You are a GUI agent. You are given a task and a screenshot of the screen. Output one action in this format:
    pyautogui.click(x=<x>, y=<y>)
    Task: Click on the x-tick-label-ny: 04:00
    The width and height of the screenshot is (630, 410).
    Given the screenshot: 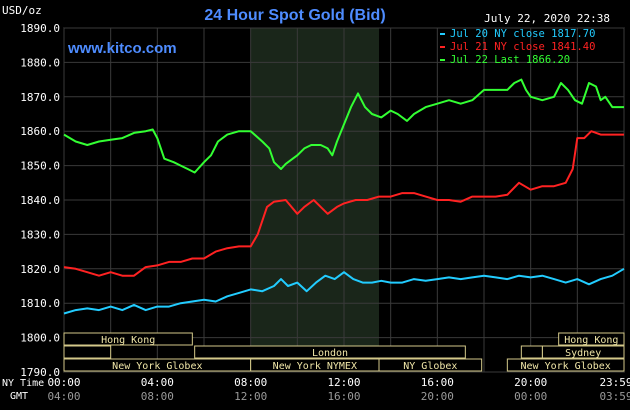 What is the action you would take?
    pyautogui.click(x=157, y=382)
    